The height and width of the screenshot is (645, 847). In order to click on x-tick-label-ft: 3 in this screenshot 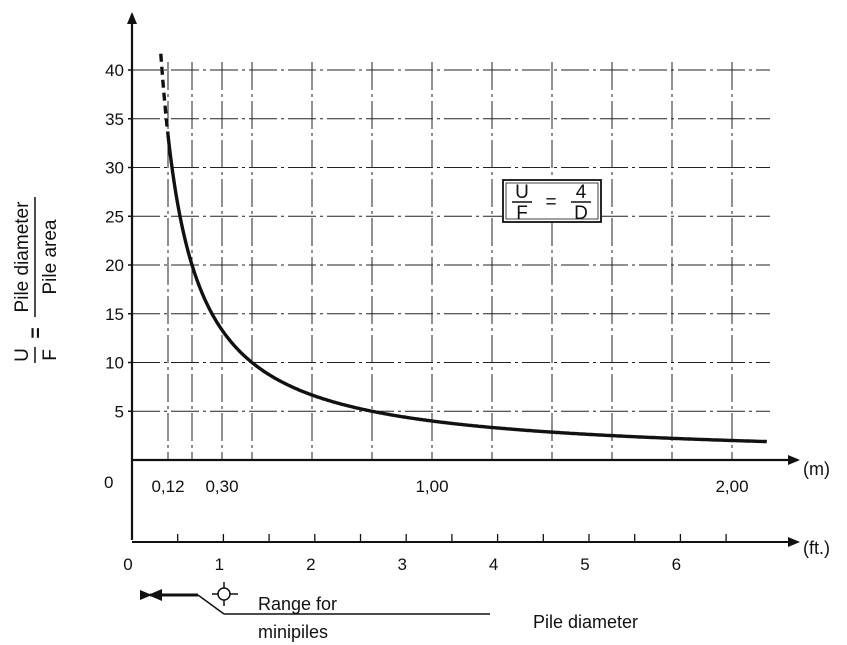, I will do `click(401, 564)`.